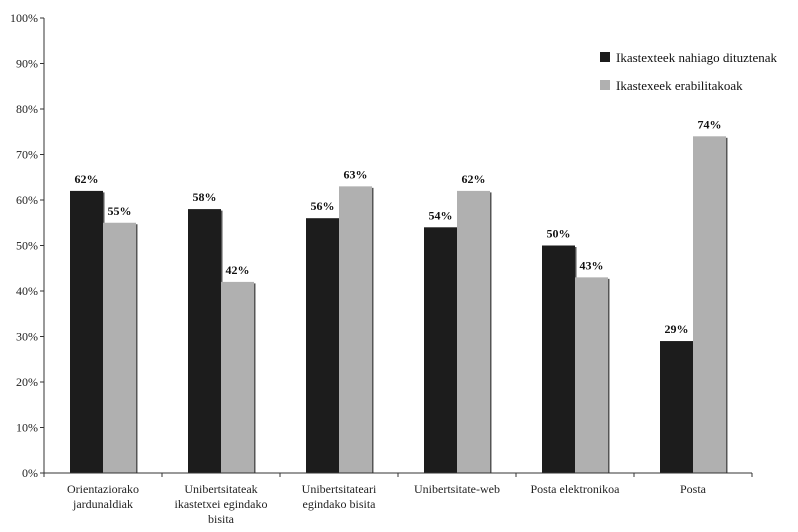 The image size is (798, 532). Describe the element at coordinates (27, 200) in the screenshot. I see `y-tick-label: 60%` at that location.